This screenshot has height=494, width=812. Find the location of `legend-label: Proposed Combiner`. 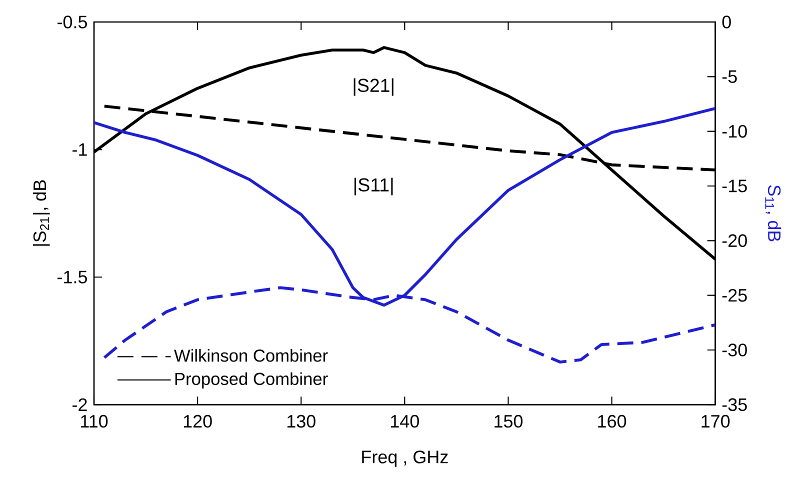

legend-label: Proposed Combiner is located at coordinates (251, 380).